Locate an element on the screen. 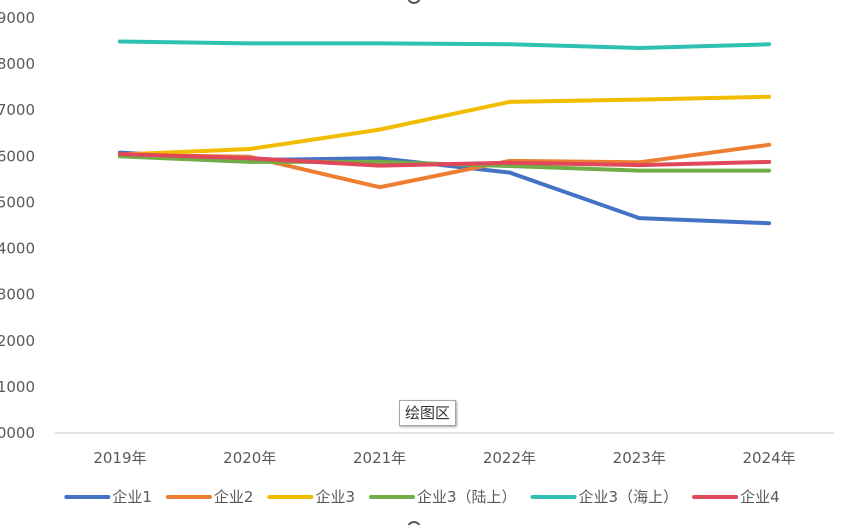 The image size is (846, 525). legend-label: 企业3 is located at coordinates (335, 497).